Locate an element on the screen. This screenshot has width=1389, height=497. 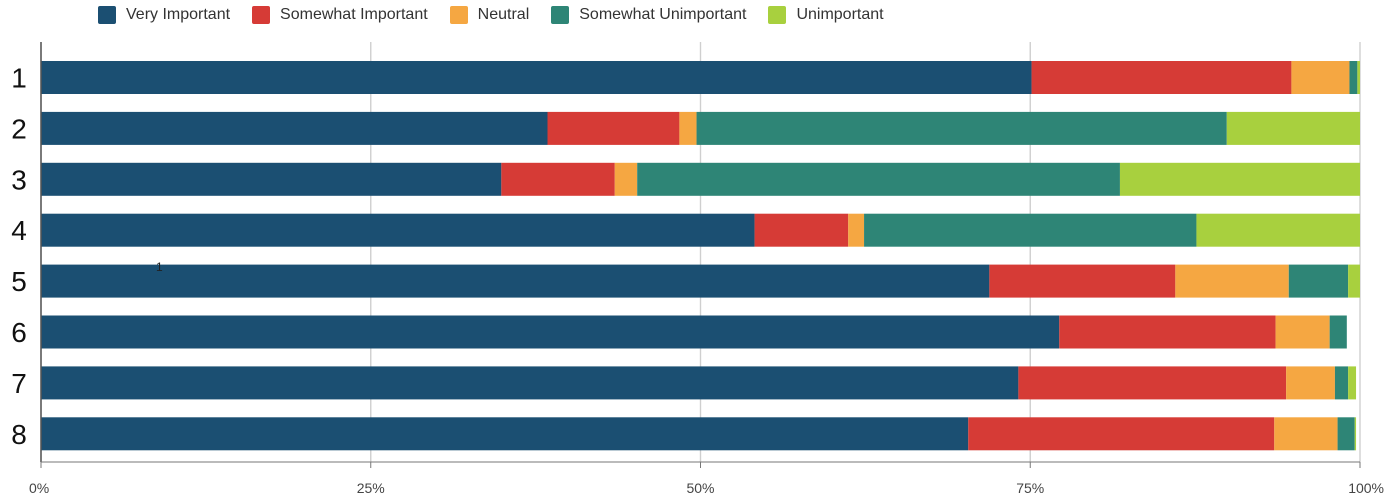
legend-item: Somewhat Unimportant is located at coordinates (648, 15).